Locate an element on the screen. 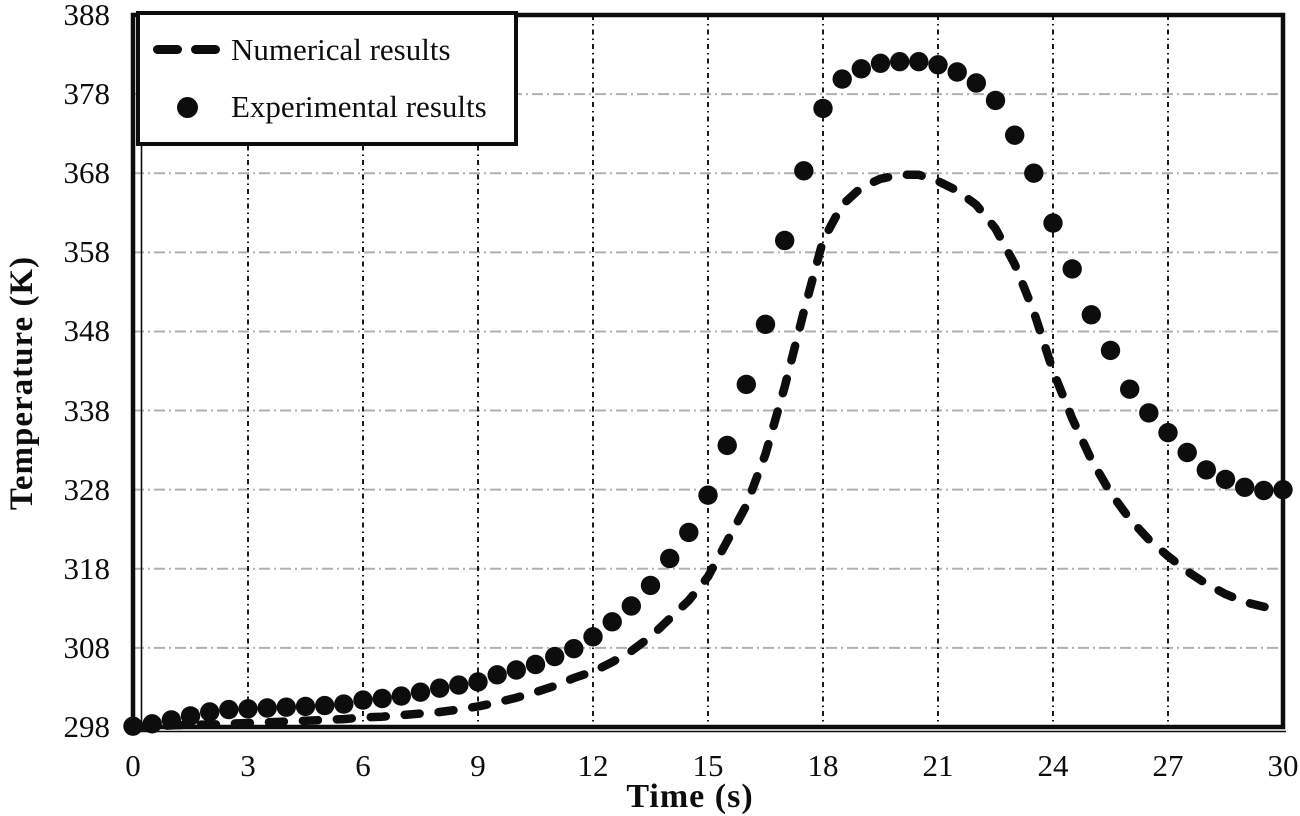 The image size is (1300, 816). y-tick-label: 358 is located at coordinates (87, 252).